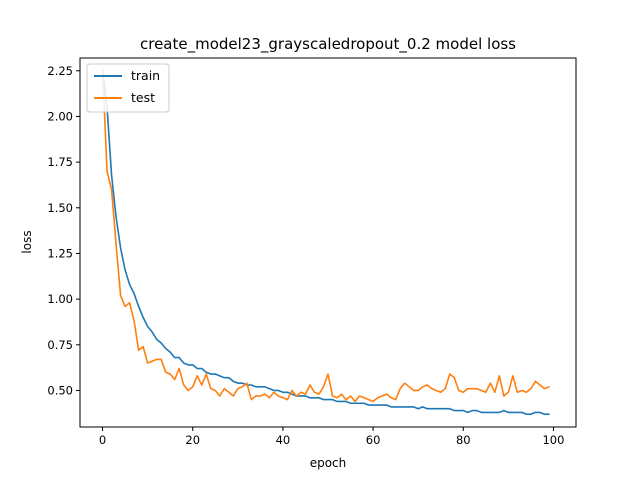 This screenshot has width=640, height=480. Describe the element at coordinates (27, 241) in the screenshot. I see `y-axis-label: loss` at that location.